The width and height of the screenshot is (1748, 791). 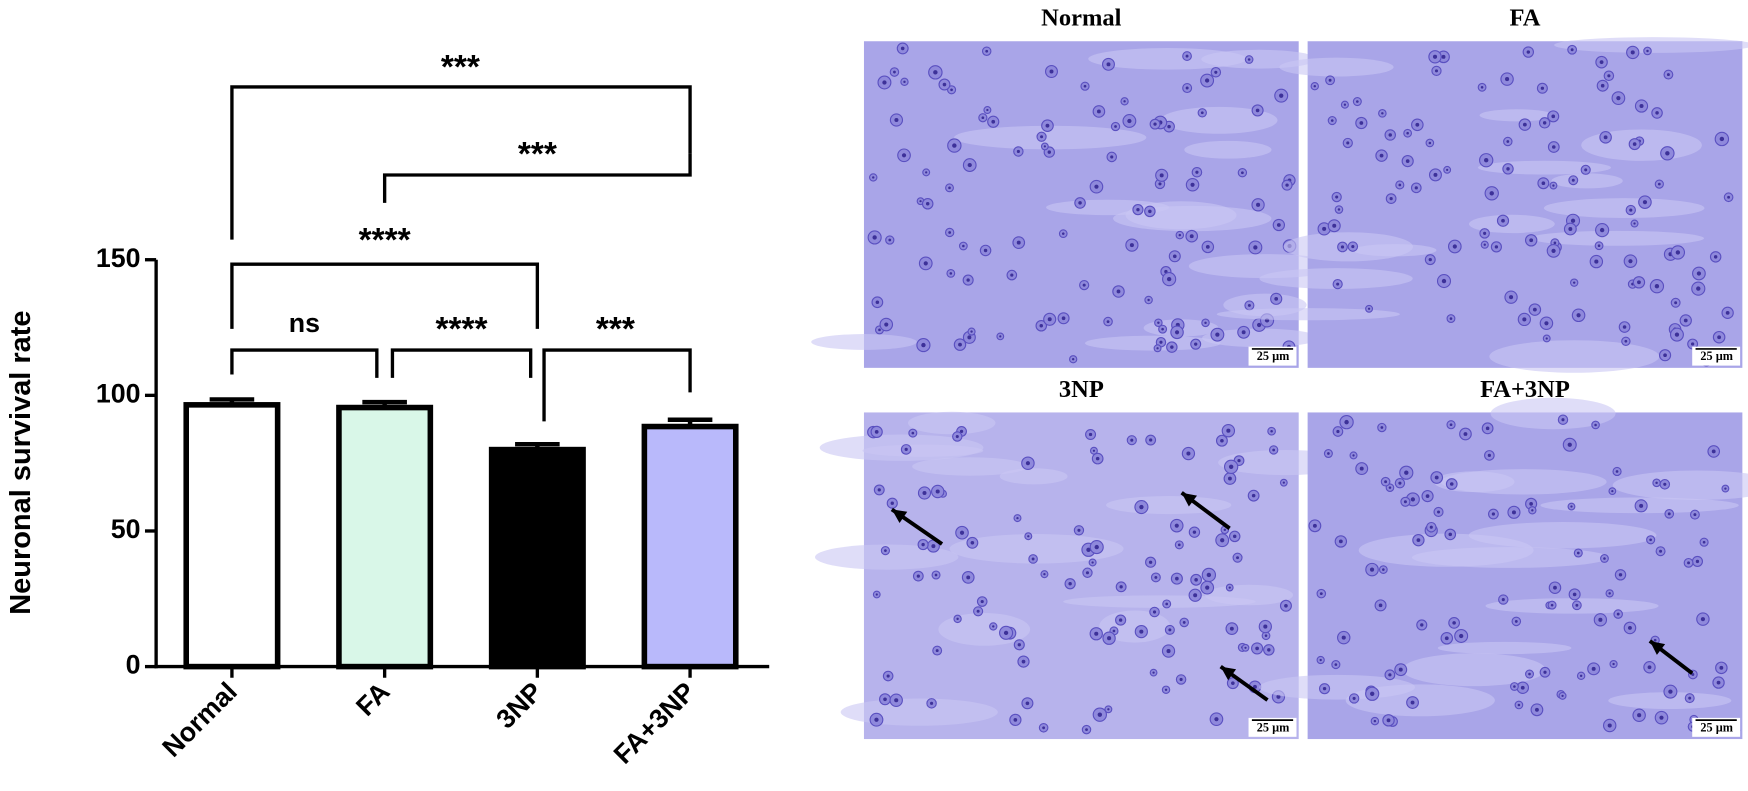 What do you see at coordinates (1716, 356) in the screenshot?
I see `scale-bar-label: 25 µm` at bounding box center [1716, 356].